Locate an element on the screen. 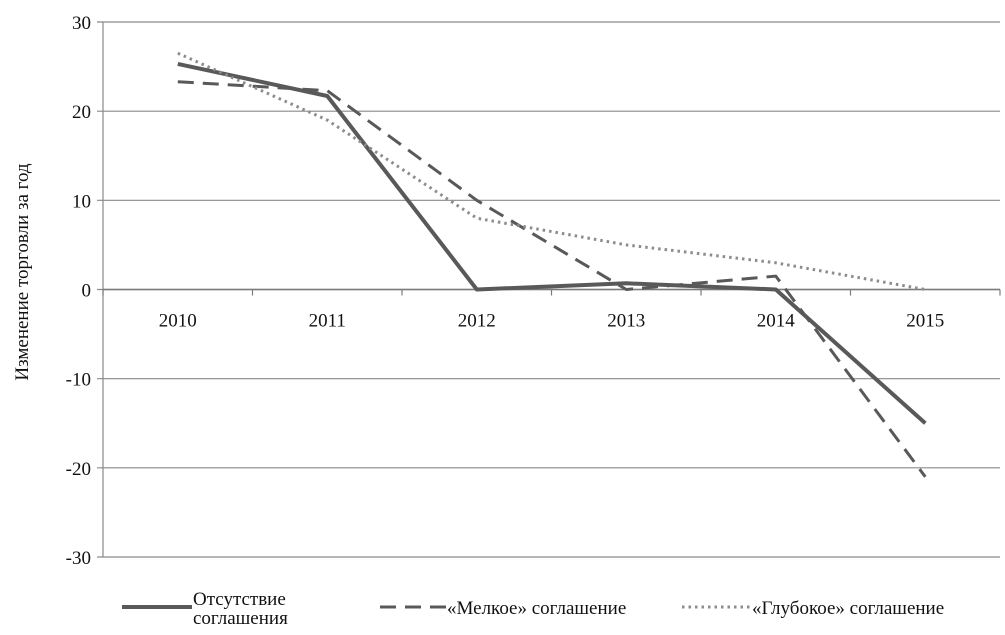  y-tick-label: 30 is located at coordinates (81, 23).